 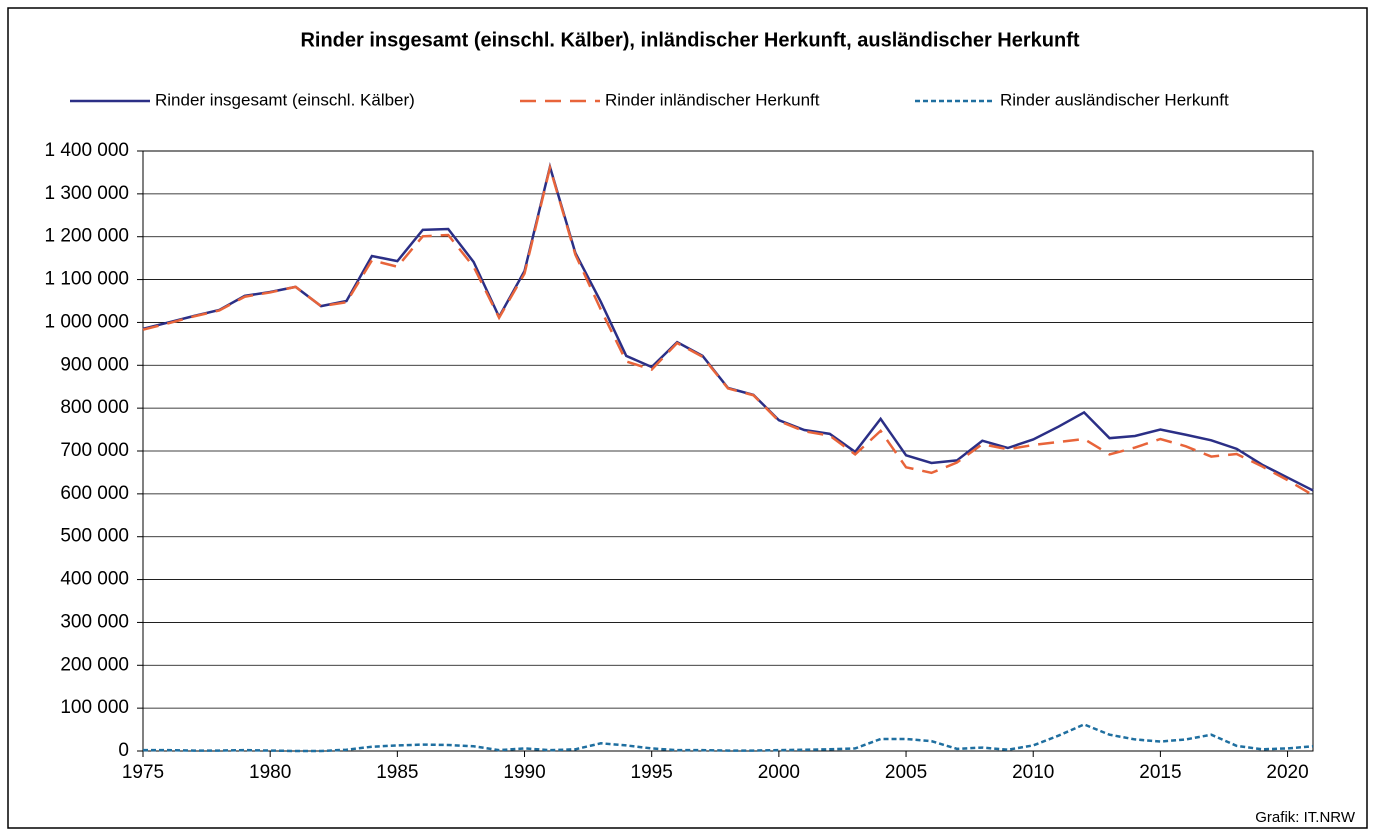 I want to click on y-tick-label: 1 100 000, so click(x=86, y=279).